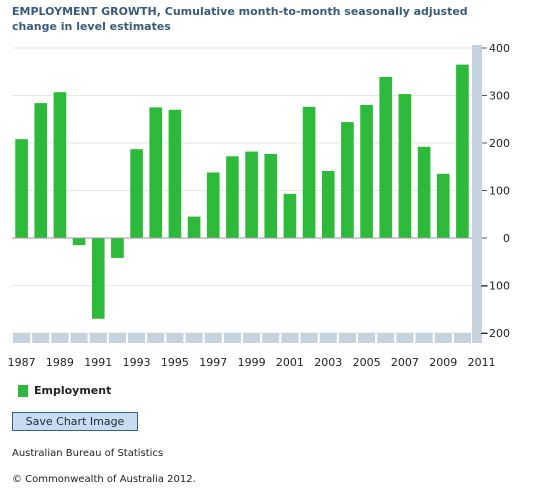  I want to click on bar-1989, so click(60, 165).